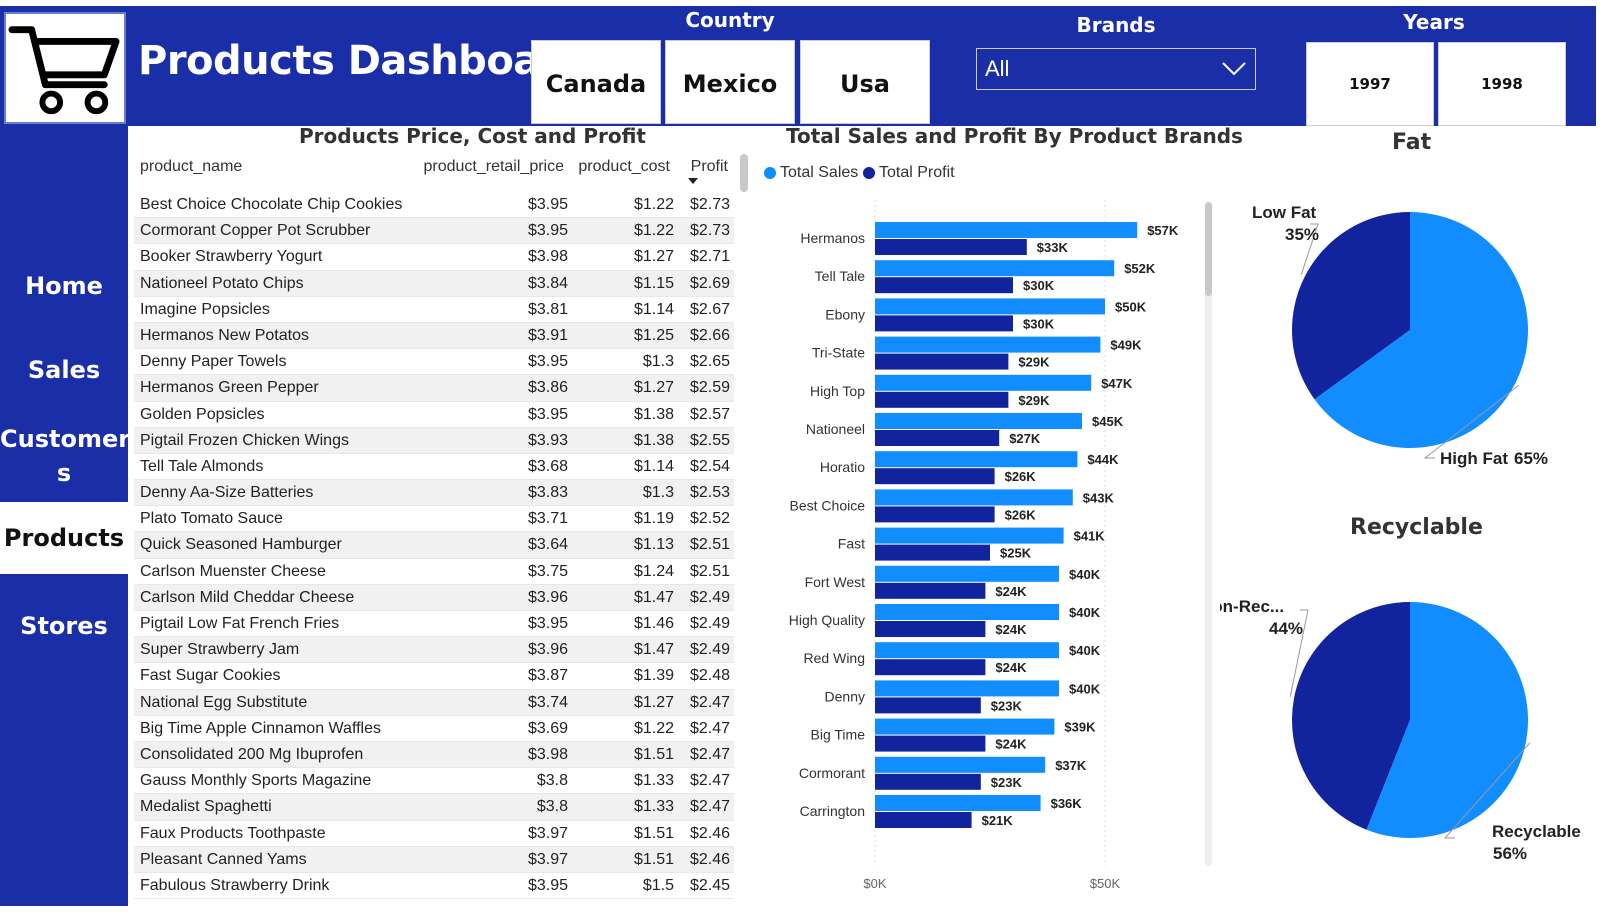  Describe the element at coordinates (363, 61) in the screenshot. I see `page-title: Products Dashboard` at that location.